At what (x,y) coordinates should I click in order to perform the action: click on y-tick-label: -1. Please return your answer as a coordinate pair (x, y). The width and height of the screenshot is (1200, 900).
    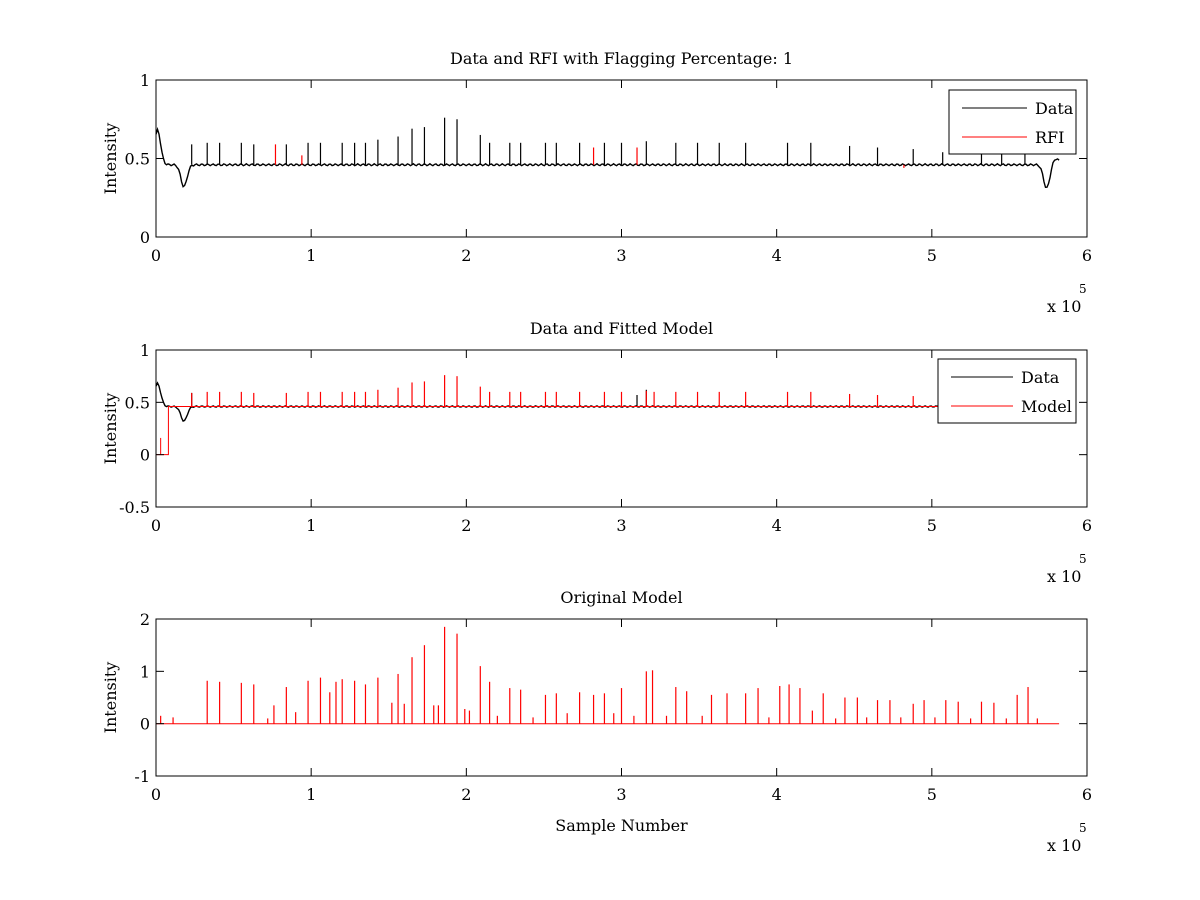
    Looking at the image, I should click on (142, 776).